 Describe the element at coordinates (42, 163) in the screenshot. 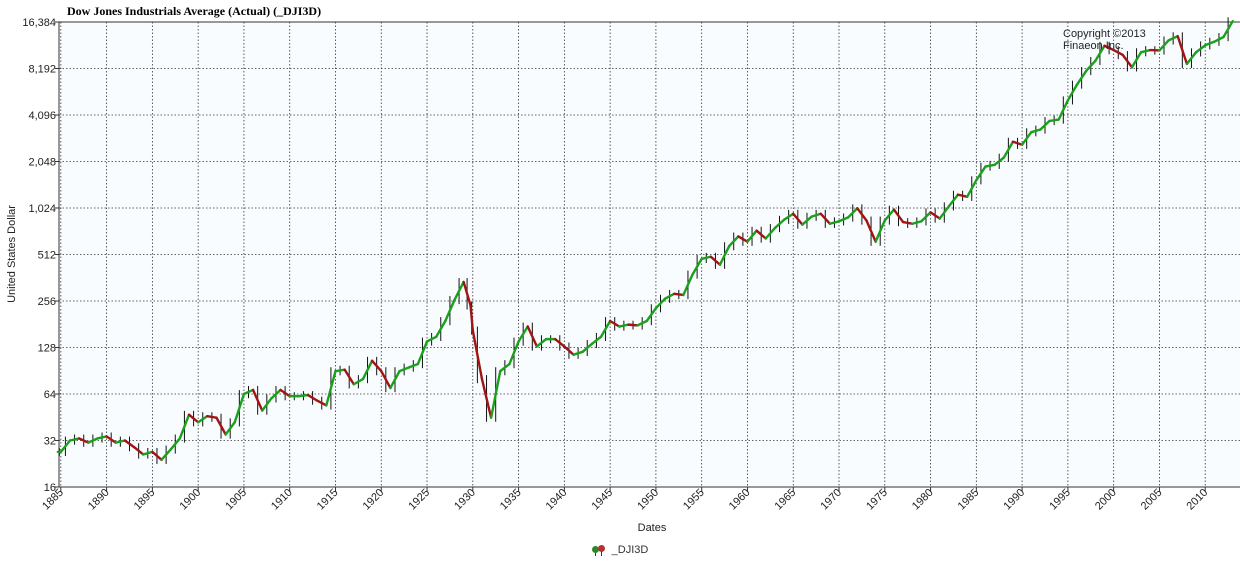

I see `y-tick-label: 2,048` at that location.